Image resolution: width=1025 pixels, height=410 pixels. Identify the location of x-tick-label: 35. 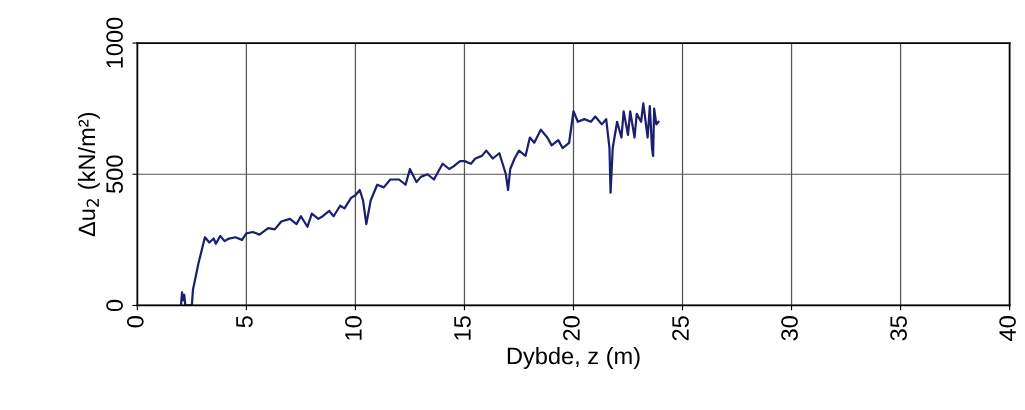
(898, 328).